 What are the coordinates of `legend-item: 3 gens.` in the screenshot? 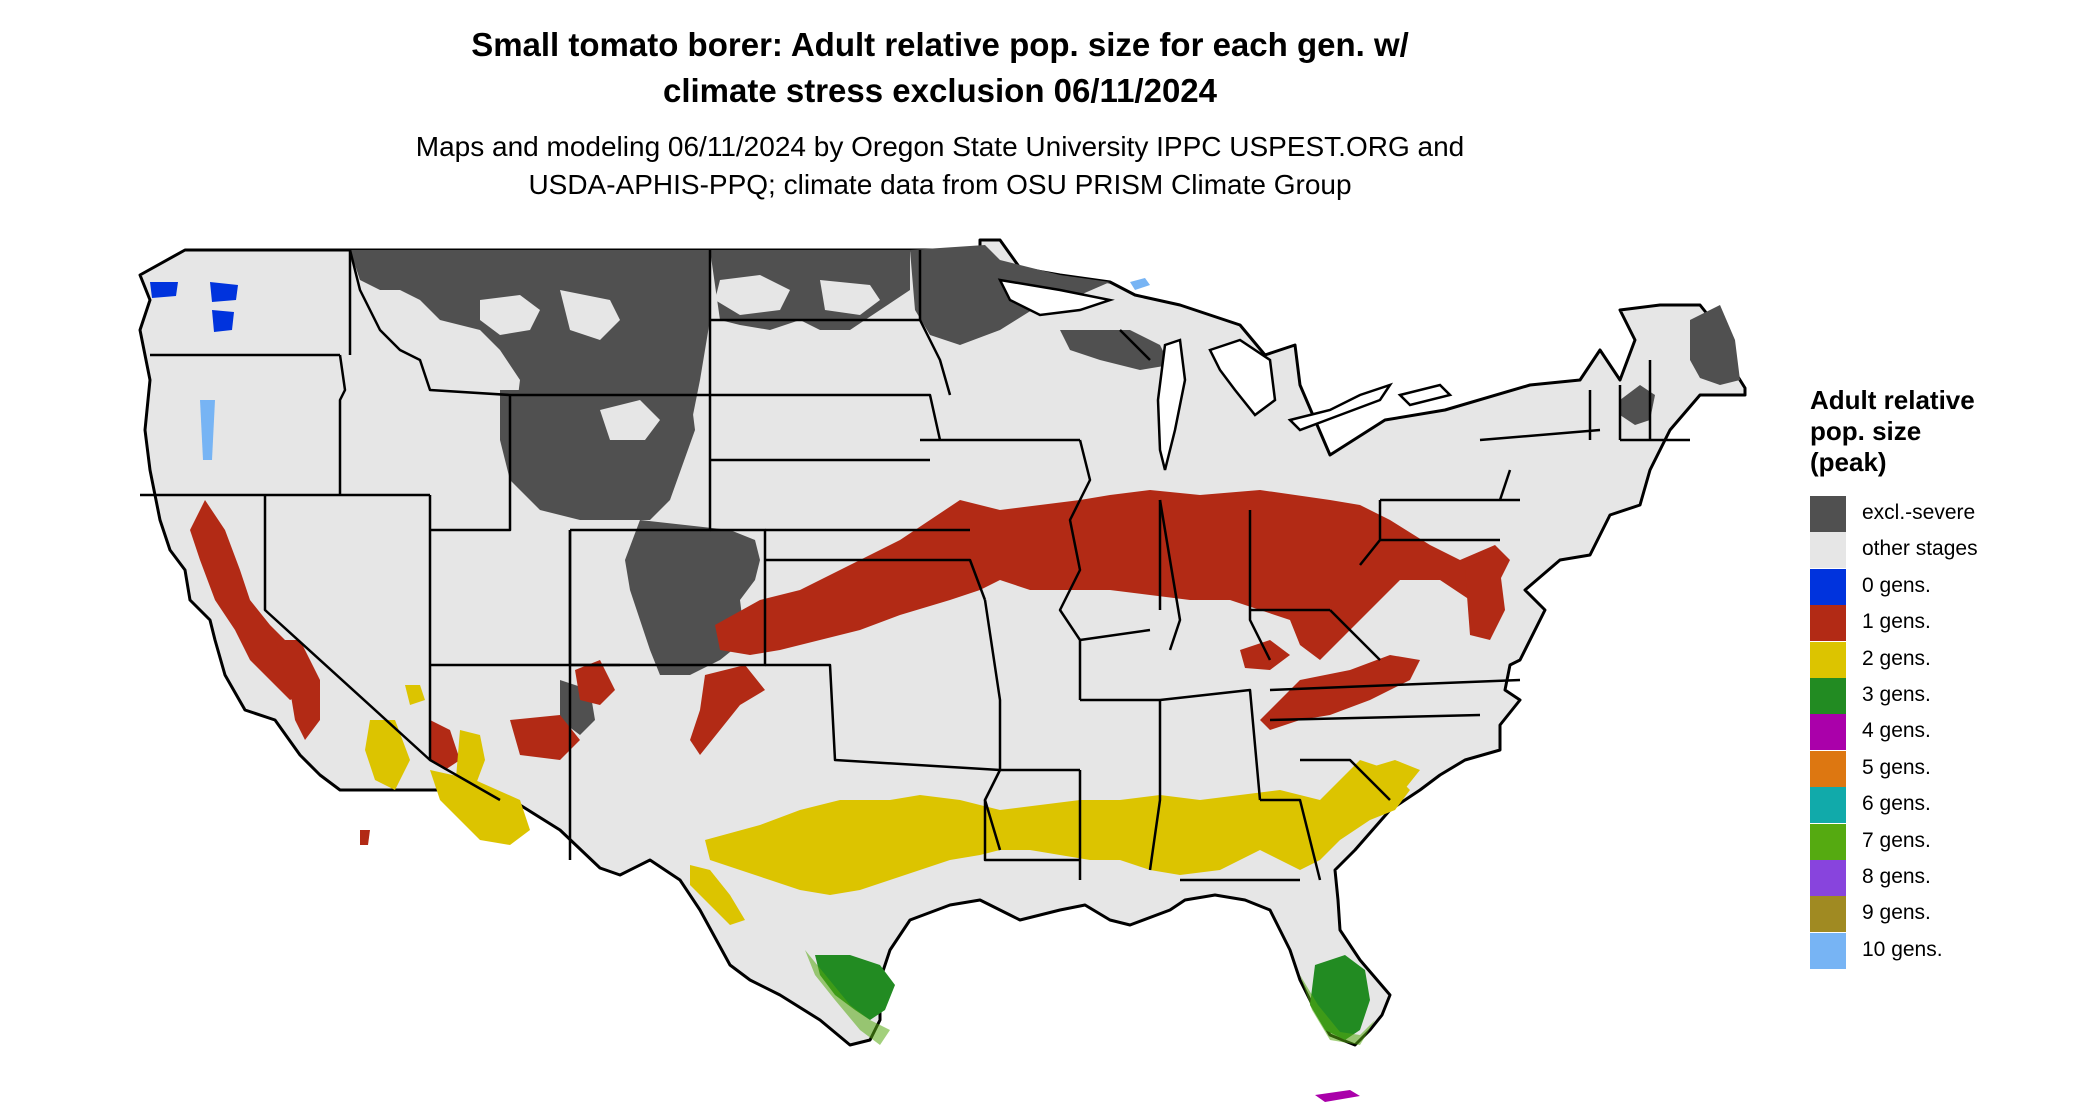 It's located at (1940, 695).